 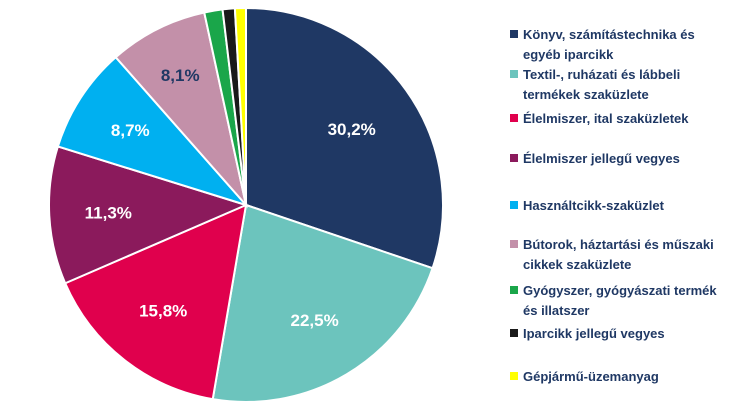 I want to click on pie-slice-label: 8,1%, so click(x=180, y=75).